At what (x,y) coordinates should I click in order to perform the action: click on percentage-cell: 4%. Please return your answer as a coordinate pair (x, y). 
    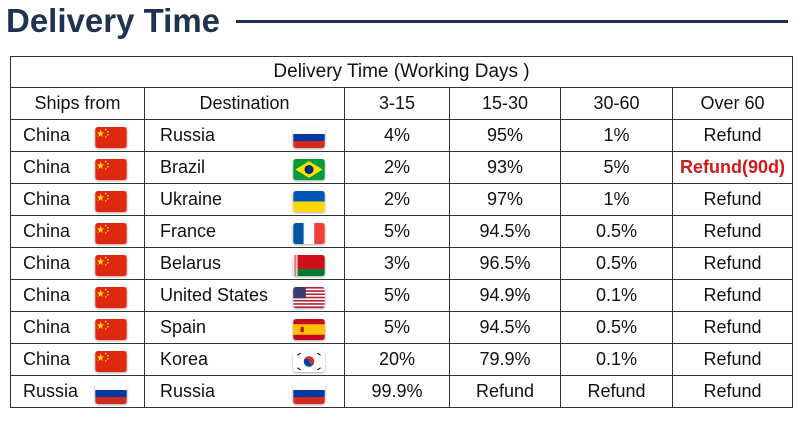
    Looking at the image, I should click on (397, 135).